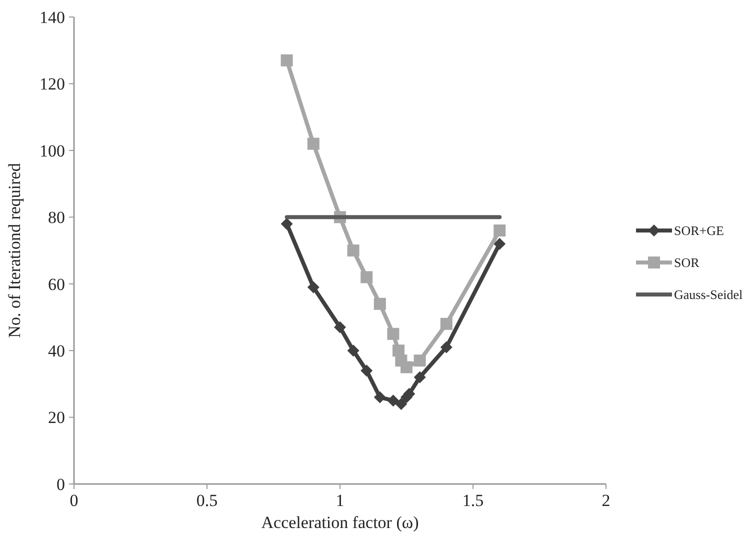 Image resolution: width=753 pixels, height=540 pixels. Describe the element at coordinates (56, 351) in the screenshot. I see `y-tick-label: 40` at that location.